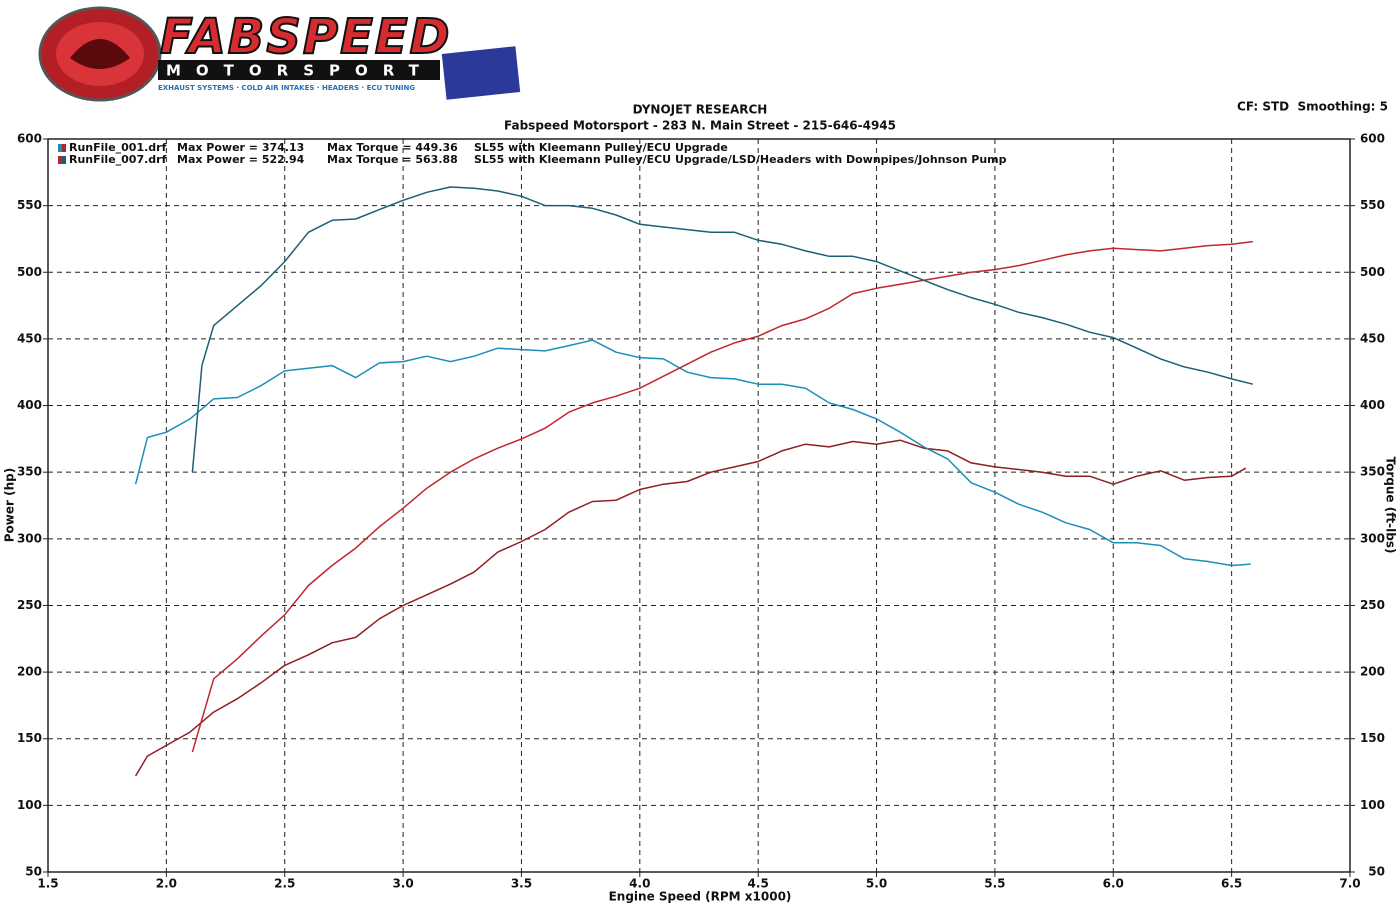  Describe the element at coordinates (29, 805) in the screenshot. I see `y-tick-label: 100` at that location.